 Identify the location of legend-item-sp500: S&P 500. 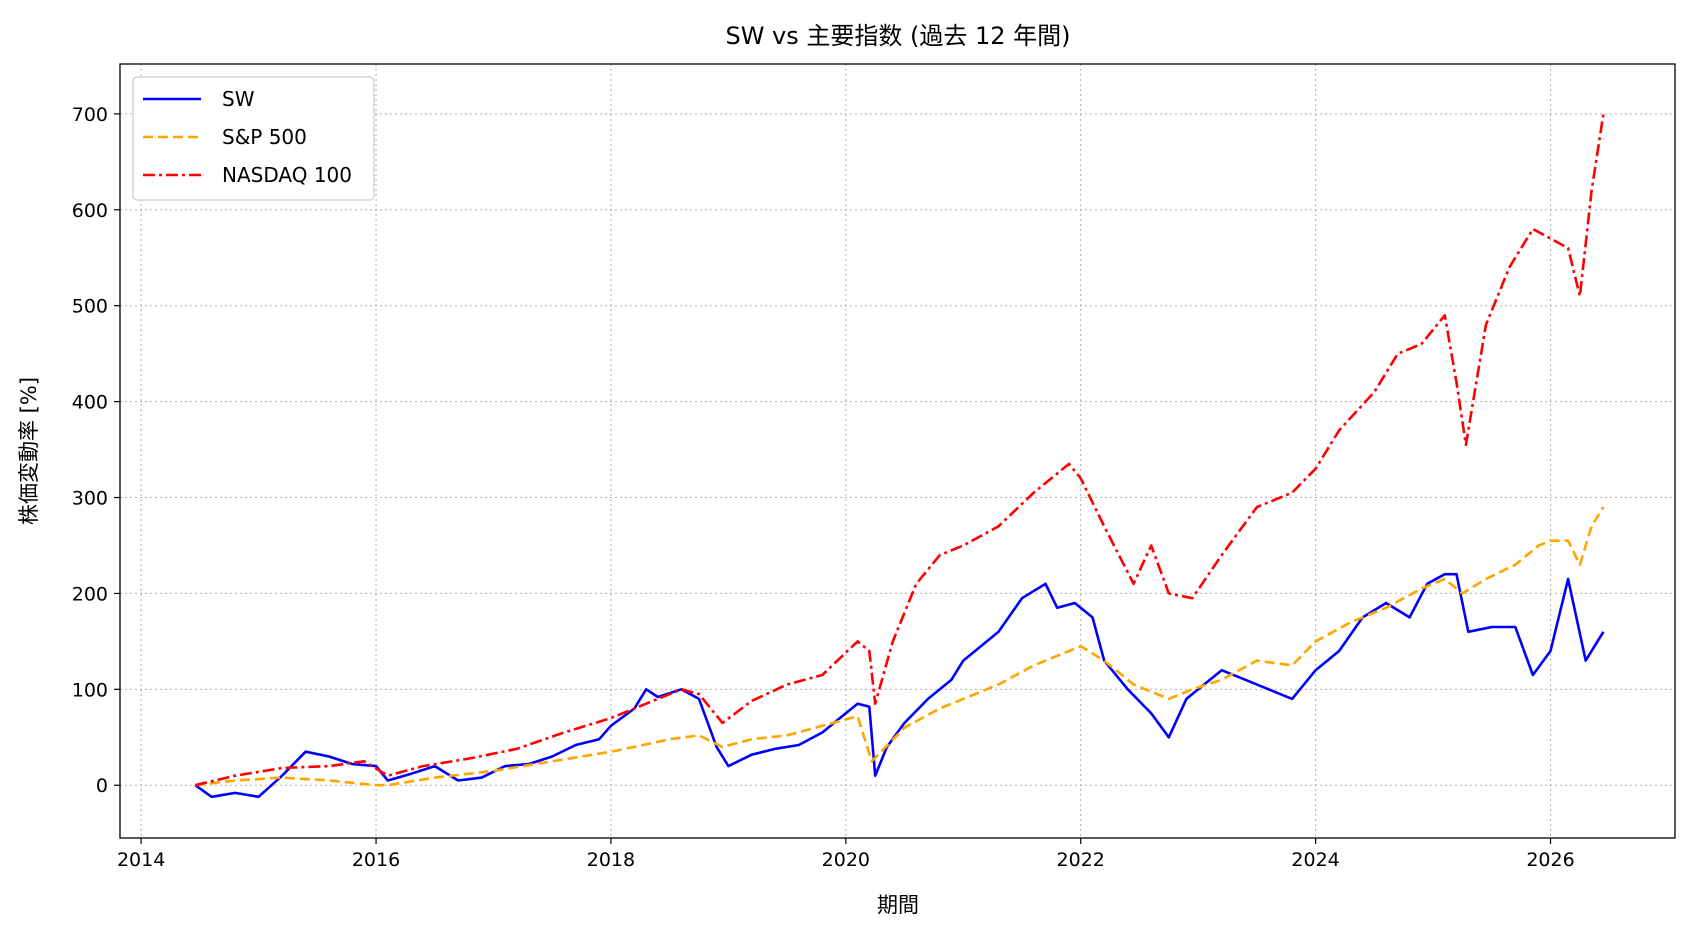
(225, 137).